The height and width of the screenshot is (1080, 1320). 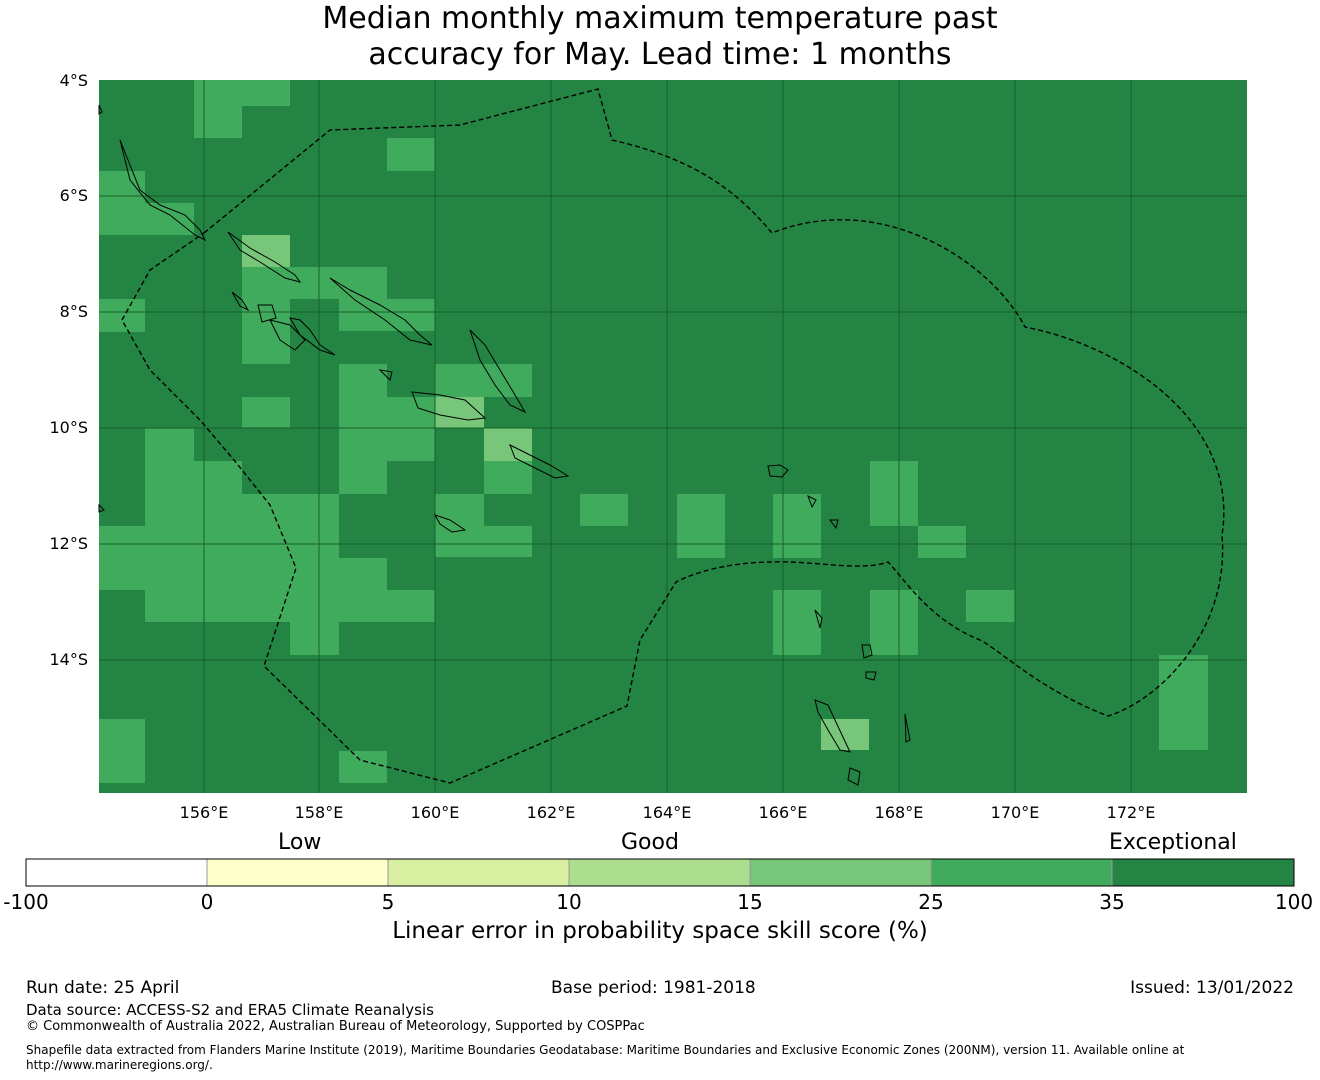 What do you see at coordinates (68, 659) in the screenshot?
I see `lat-label: 14°S` at bounding box center [68, 659].